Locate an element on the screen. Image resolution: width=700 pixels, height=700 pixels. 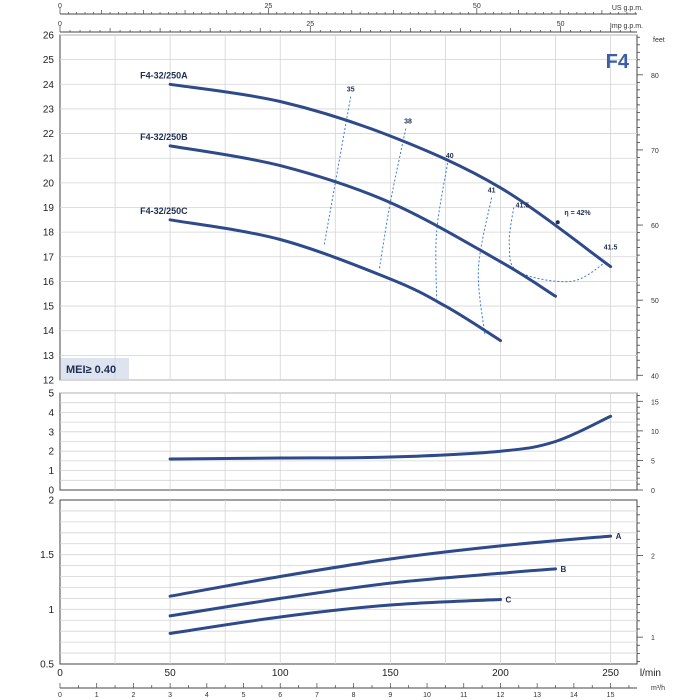
head-feet-tick-label: 80 is located at coordinates (655, 76).